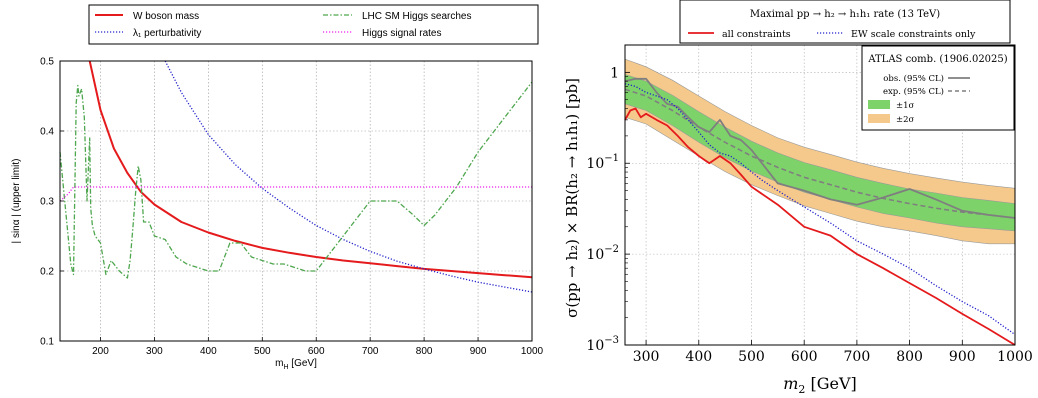 Image resolution: width=1038 pixels, height=398 pixels. Describe the element at coordinates (370, 351) in the screenshot. I see `left-x-tick-label: 700` at that location.